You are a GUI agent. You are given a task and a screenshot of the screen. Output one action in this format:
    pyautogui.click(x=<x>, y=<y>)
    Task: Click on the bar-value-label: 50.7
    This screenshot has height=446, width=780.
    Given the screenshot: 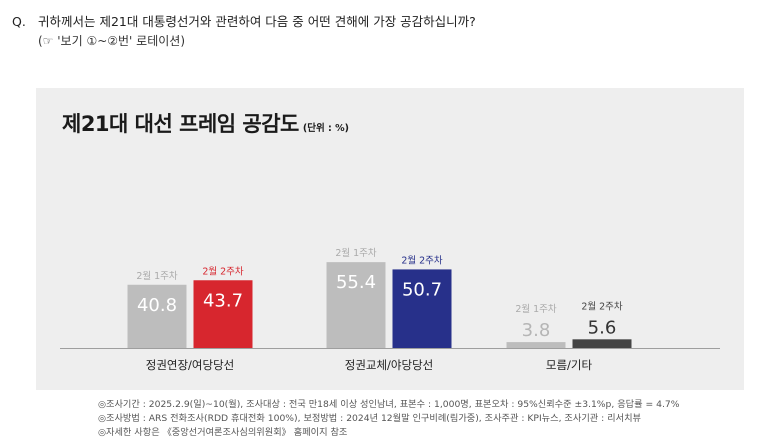 What is the action you would take?
    pyautogui.click(x=422, y=289)
    